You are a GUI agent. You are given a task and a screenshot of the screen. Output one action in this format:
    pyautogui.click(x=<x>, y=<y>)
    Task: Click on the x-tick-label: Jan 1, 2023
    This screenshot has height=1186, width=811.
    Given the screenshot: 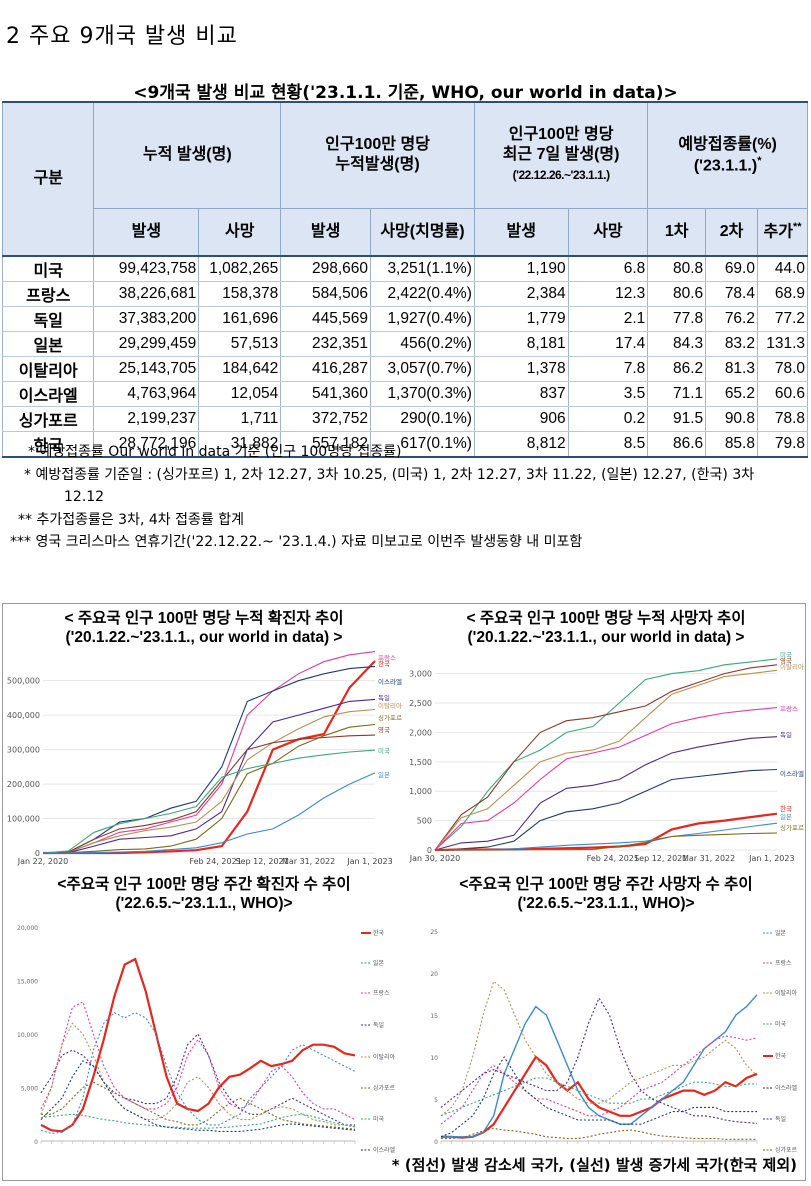 What is the action you would take?
    pyautogui.click(x=369, y=861)
    